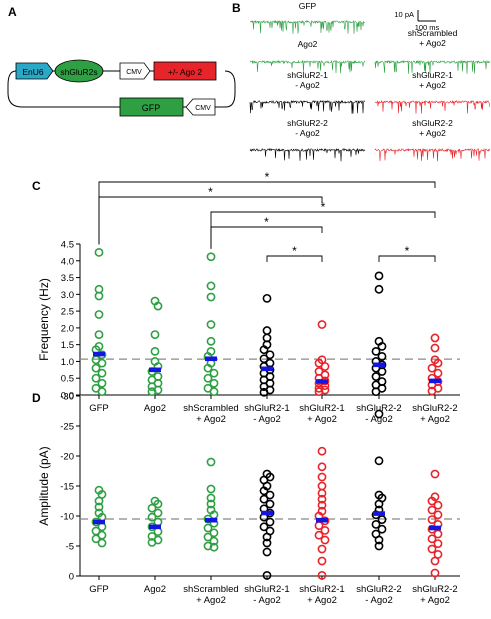  Describe the element at coordinates (203, 108) in the screenshot. I see `cmv-label-2: CMV` at that location.